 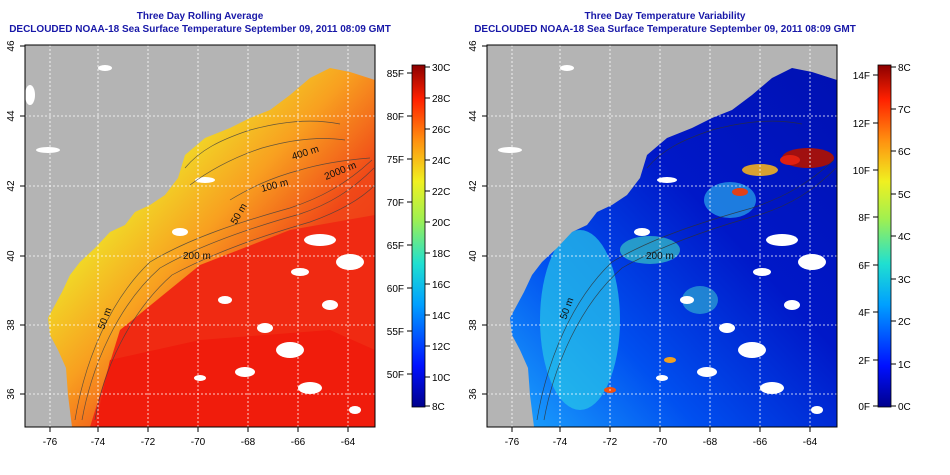 What do you see at coordinates (904, 365) in the screenshot?
I see `c-tick-1: 1C` at bounding box center [904, 365].